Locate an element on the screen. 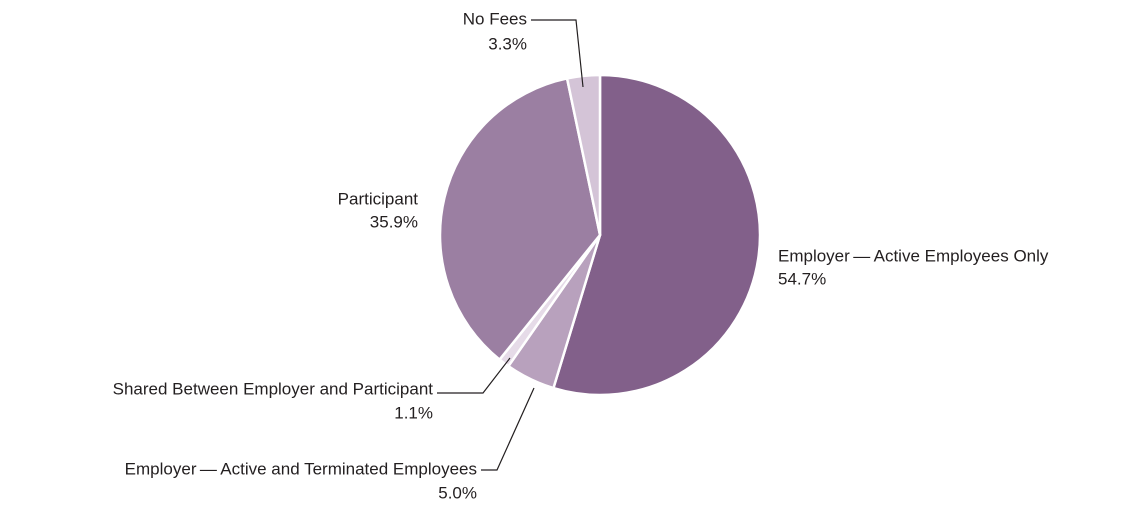  slice-value-label: 5.0% is located at coordinates (457, 492).